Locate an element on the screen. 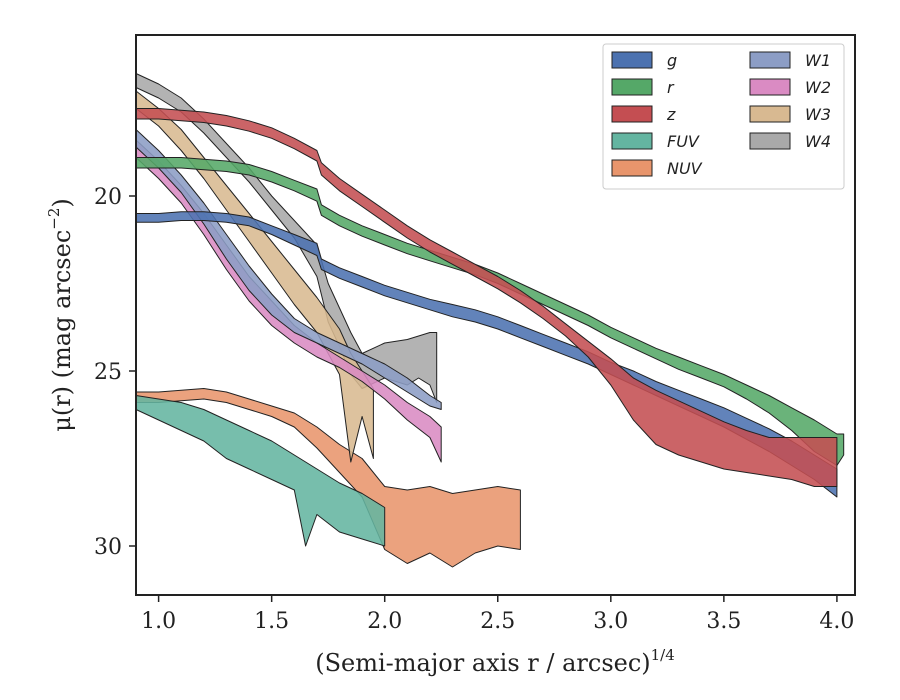 Image resolution: width=900 pixels, height=700 pixels. legend-label: W3 is located at coordinates (818, 114).